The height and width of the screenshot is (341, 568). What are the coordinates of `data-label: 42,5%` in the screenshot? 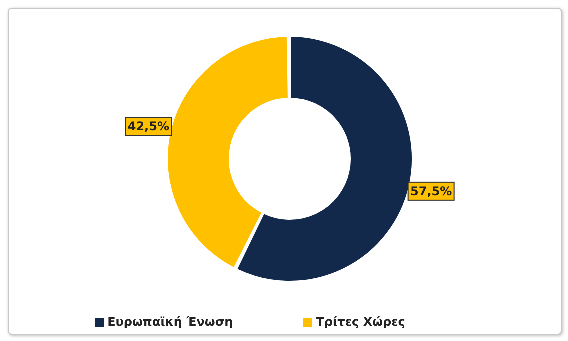 It's located at (149, 127).